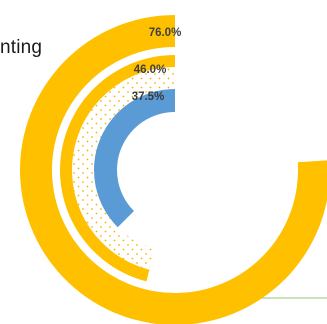 The image size is (327, 324). Describe the element at coordinates (134, 158) in the screenshot. I see `ring-37-5-bar` at that location.